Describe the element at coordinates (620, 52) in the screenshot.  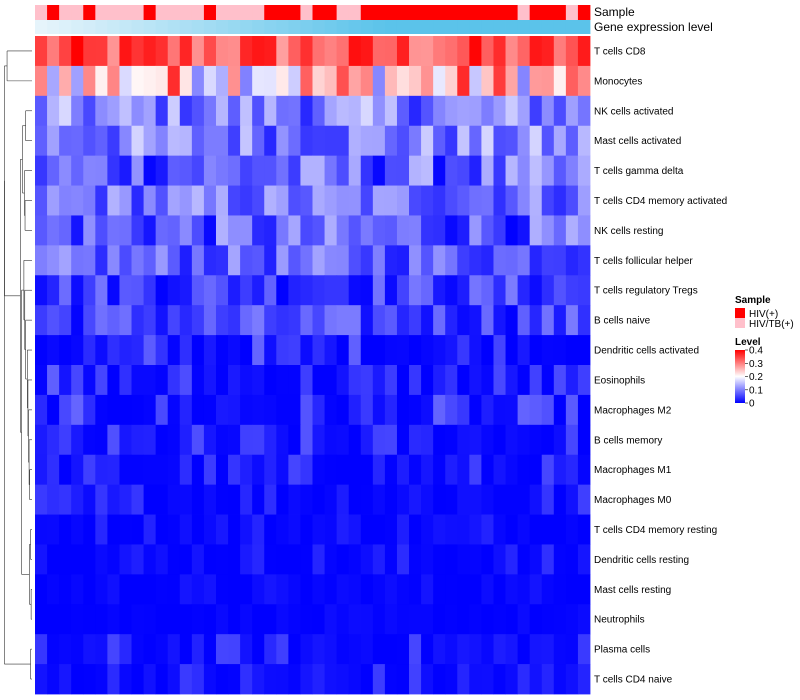
I see `row-label: T cells CD8` at that location.